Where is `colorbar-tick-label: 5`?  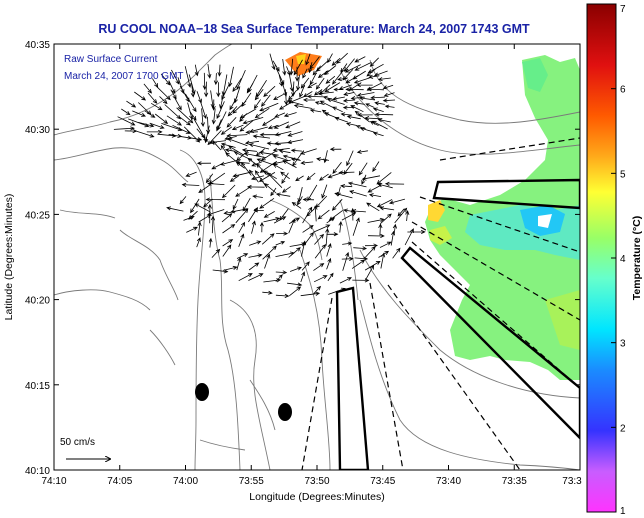 colorbar-tick-label: 5 is located at coordinates (623, 174).